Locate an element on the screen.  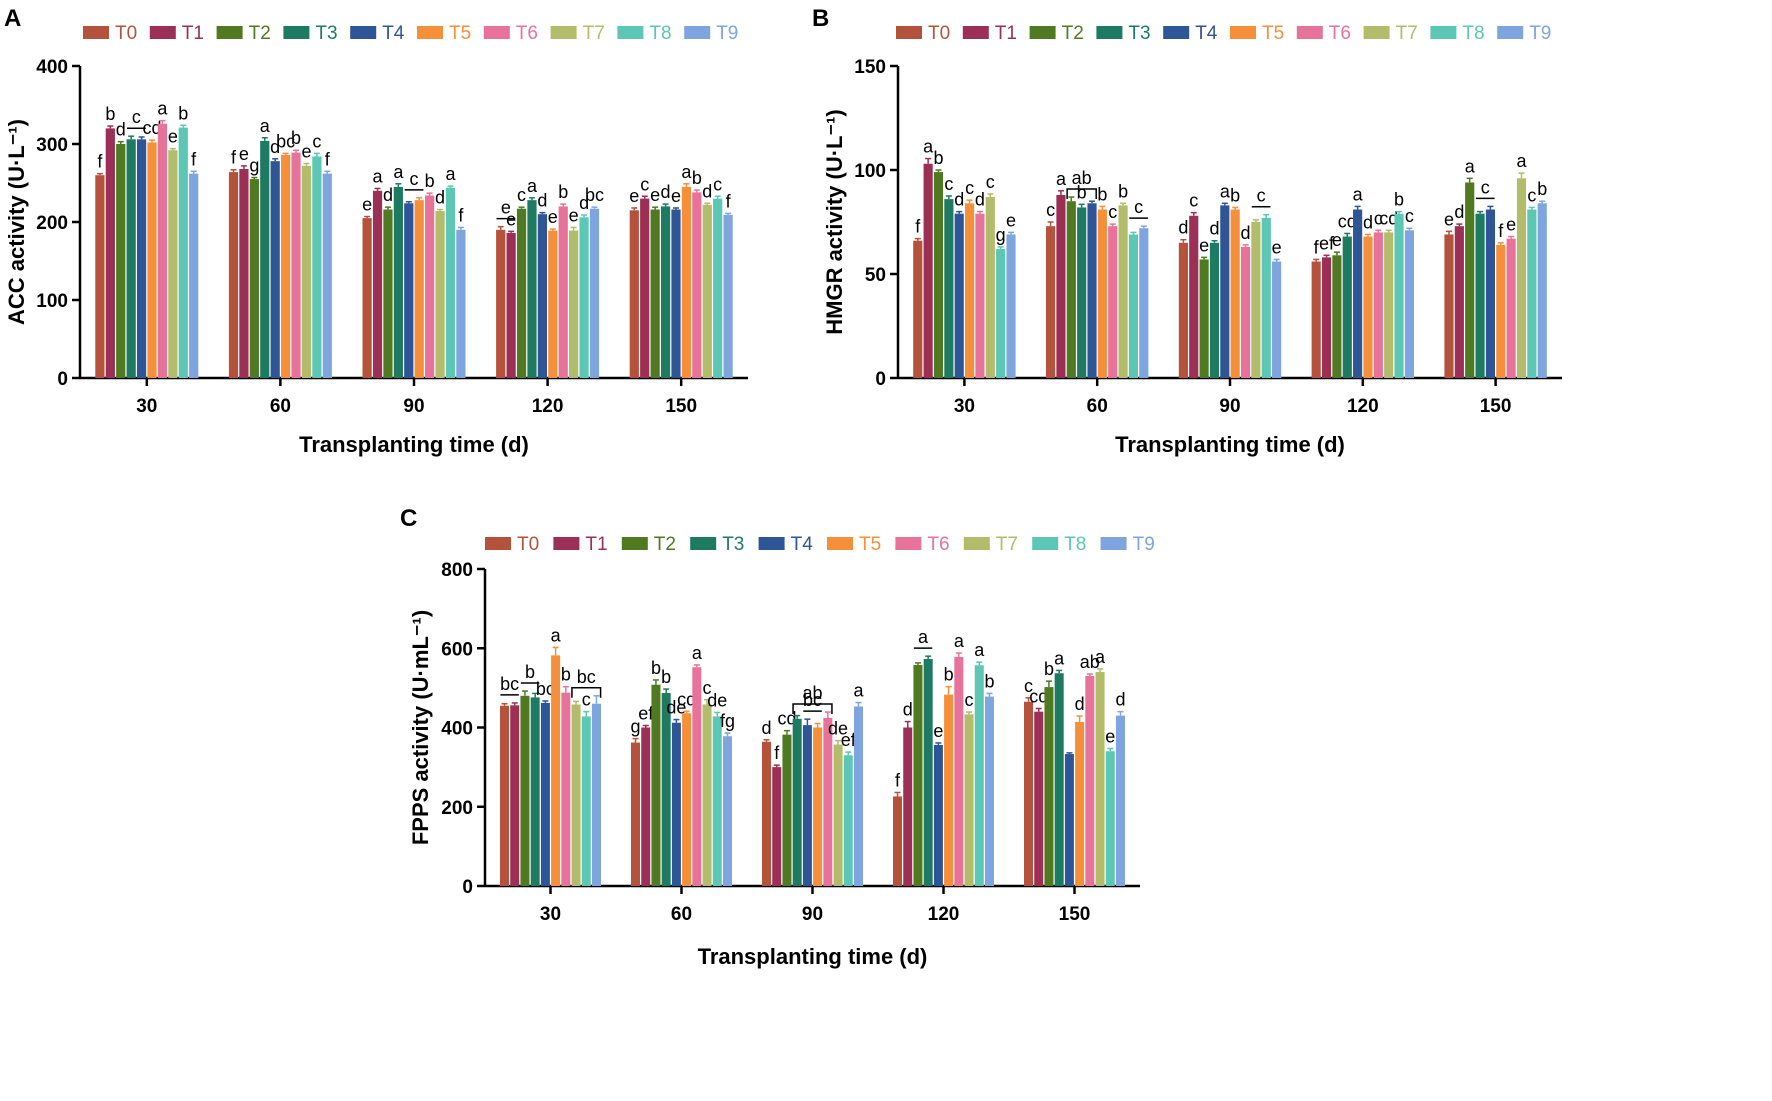
significance-letter-b-t6-150: e is located at coordinates (1511, 225).